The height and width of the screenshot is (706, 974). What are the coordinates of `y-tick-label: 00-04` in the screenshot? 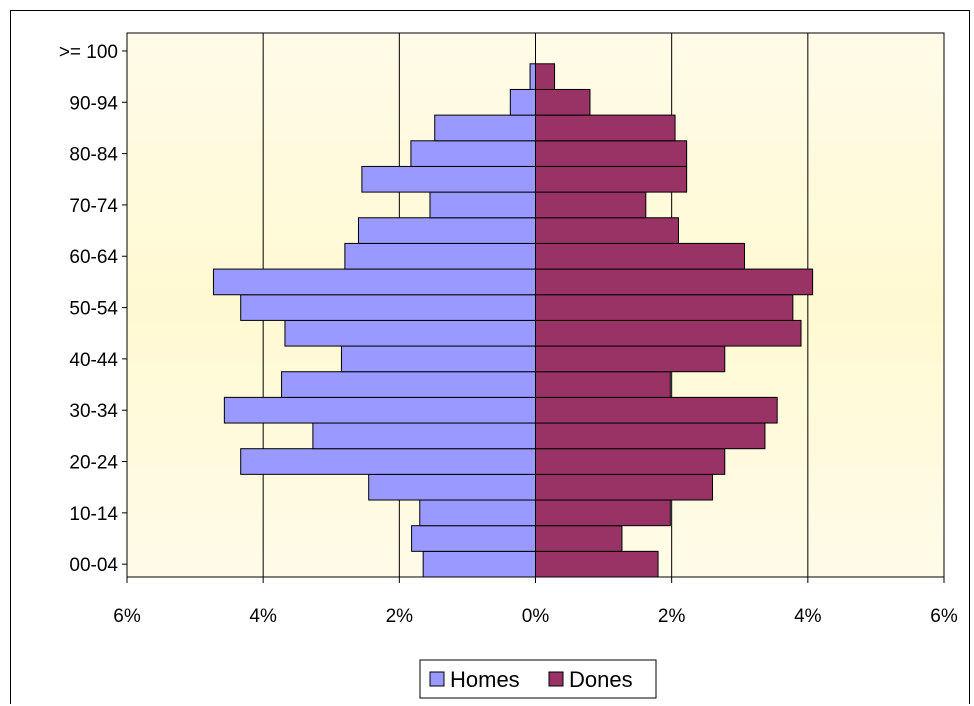 It's located at (93, 565).